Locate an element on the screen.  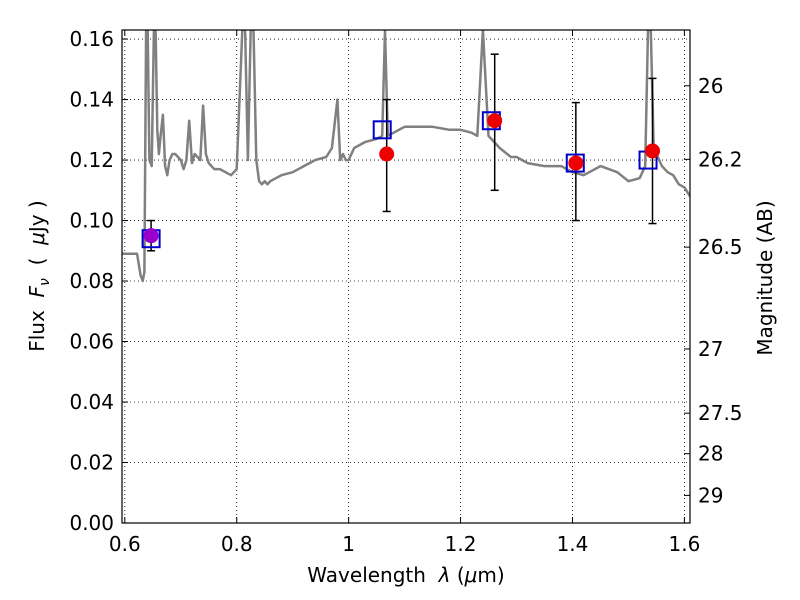
y-tick-label: 0.04 is located at coordinates (91, 402).